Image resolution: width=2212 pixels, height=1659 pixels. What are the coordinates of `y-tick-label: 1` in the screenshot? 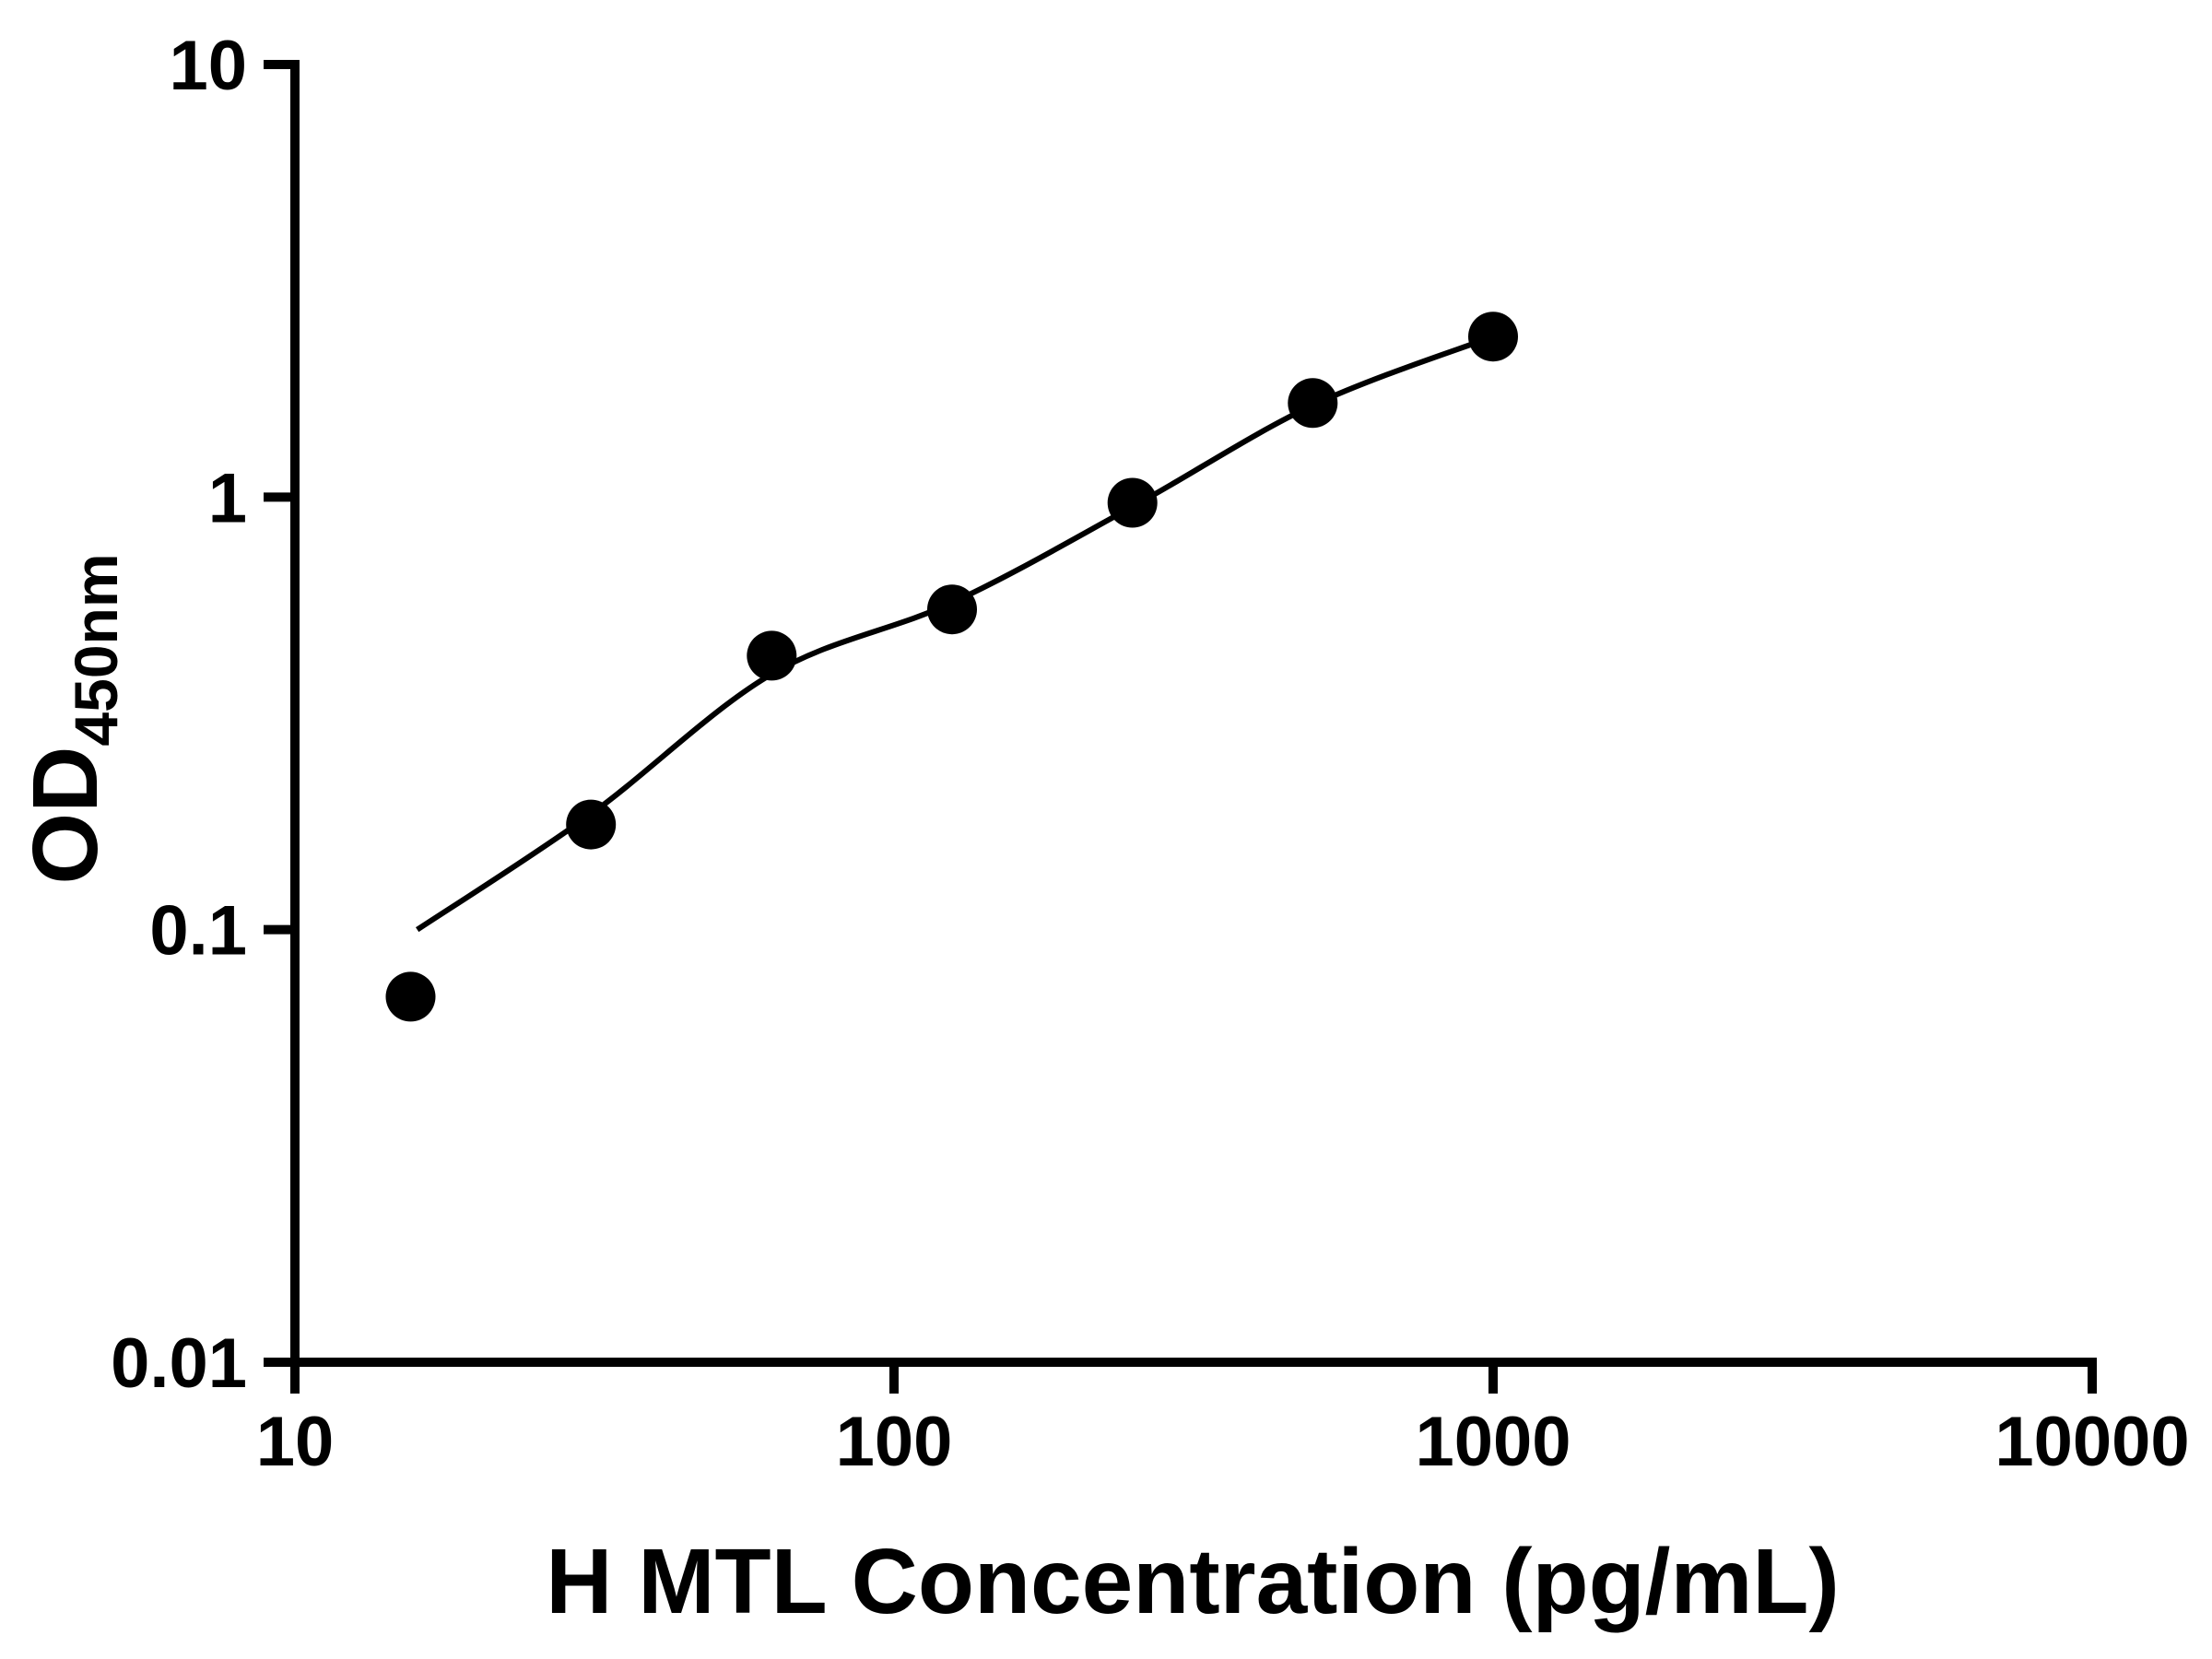 It's located at (227, 498).